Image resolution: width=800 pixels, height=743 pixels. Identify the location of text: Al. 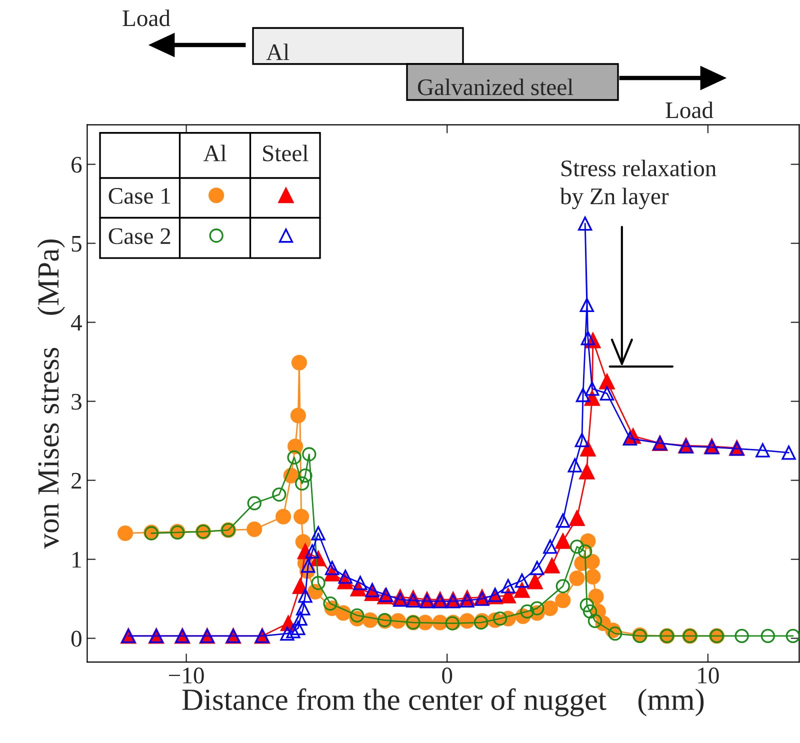
(278, 52).